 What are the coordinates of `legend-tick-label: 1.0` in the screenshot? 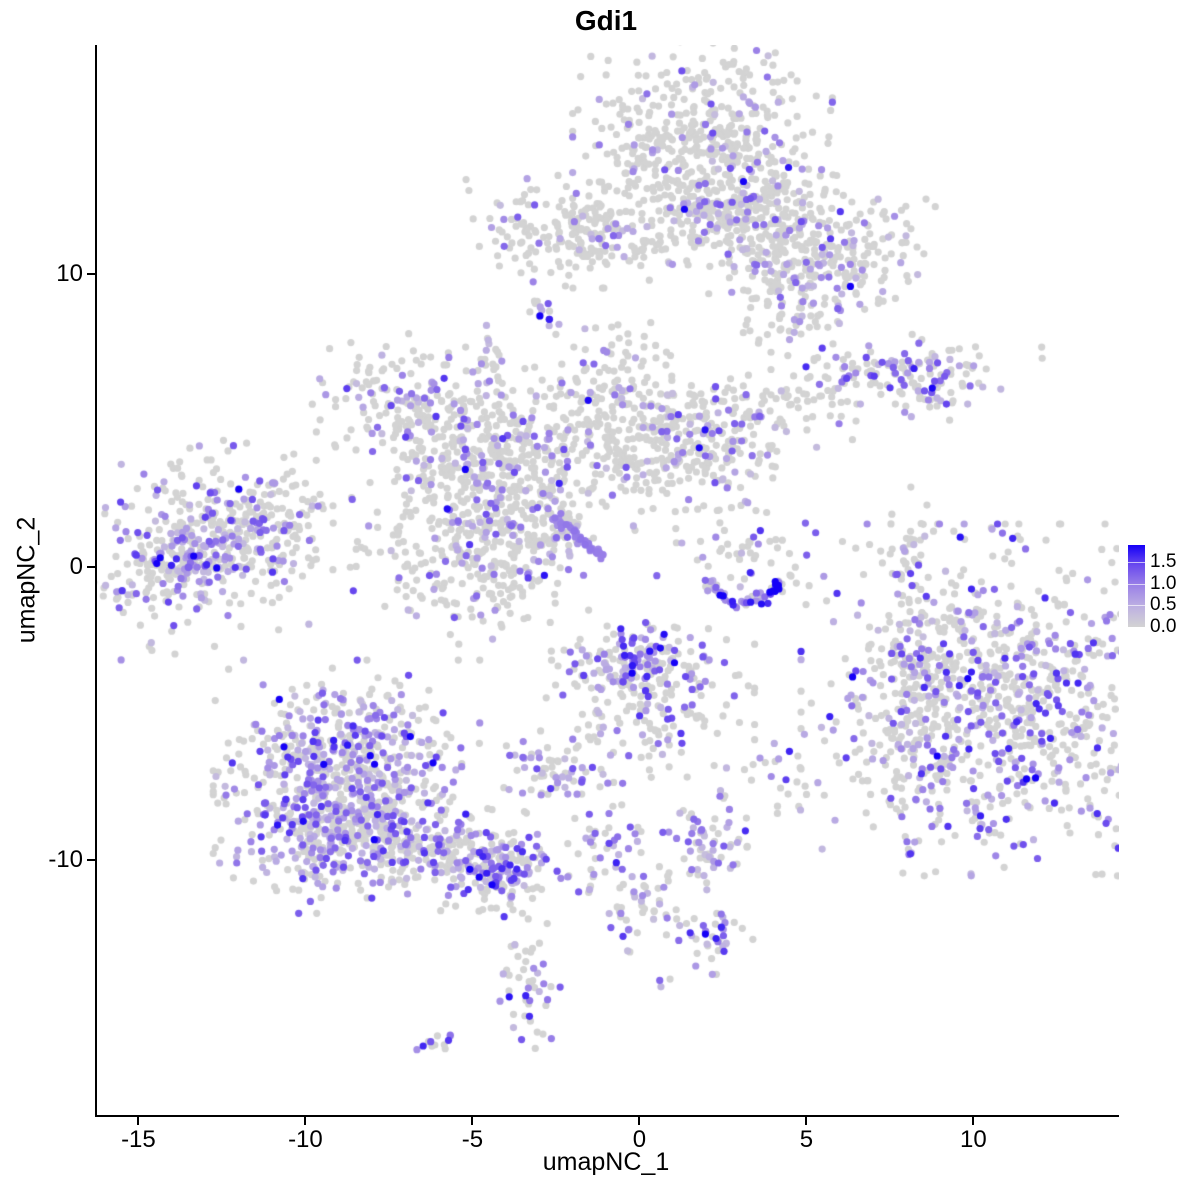 It's located at (1163, 583).